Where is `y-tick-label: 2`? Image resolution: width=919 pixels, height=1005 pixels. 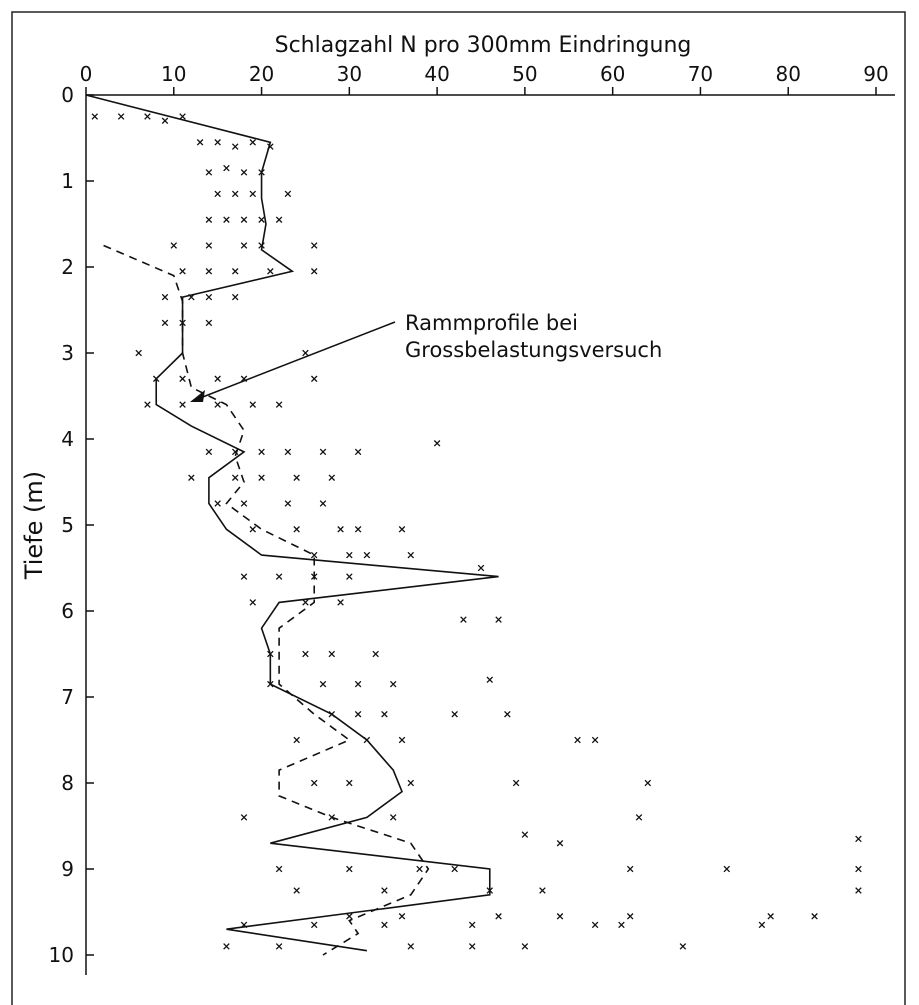 y-tick-label: 2 is located at coordinates (67, 267).